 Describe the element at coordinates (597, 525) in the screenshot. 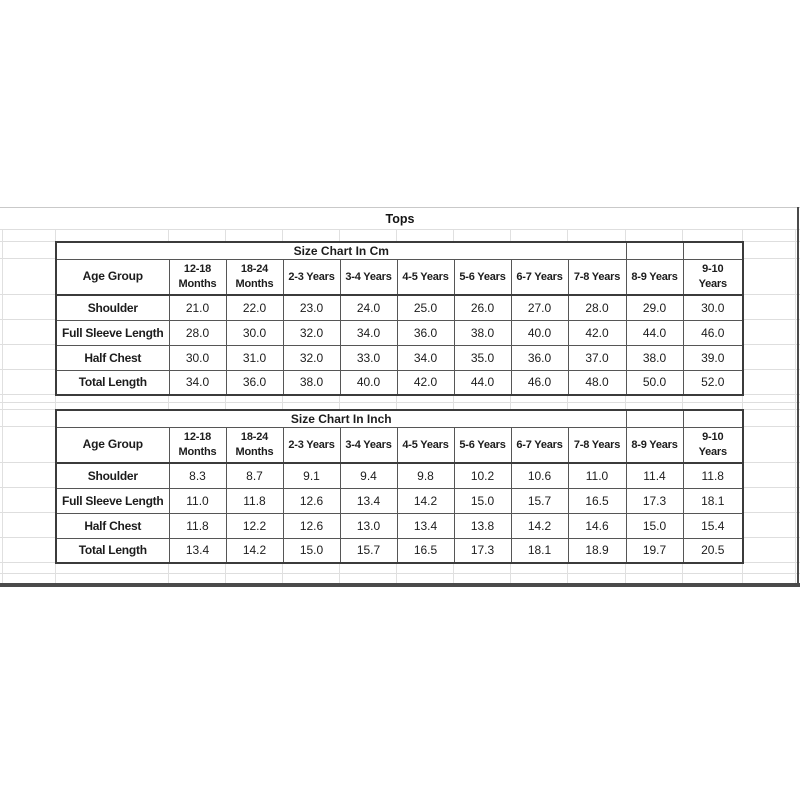

I see `value-cell: 14.6` at that location.